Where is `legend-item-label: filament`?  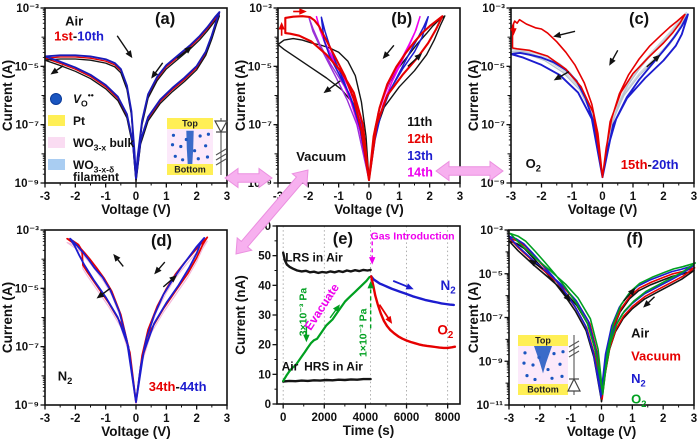 legend-item-label: filament is located at coordinates (96, 177).